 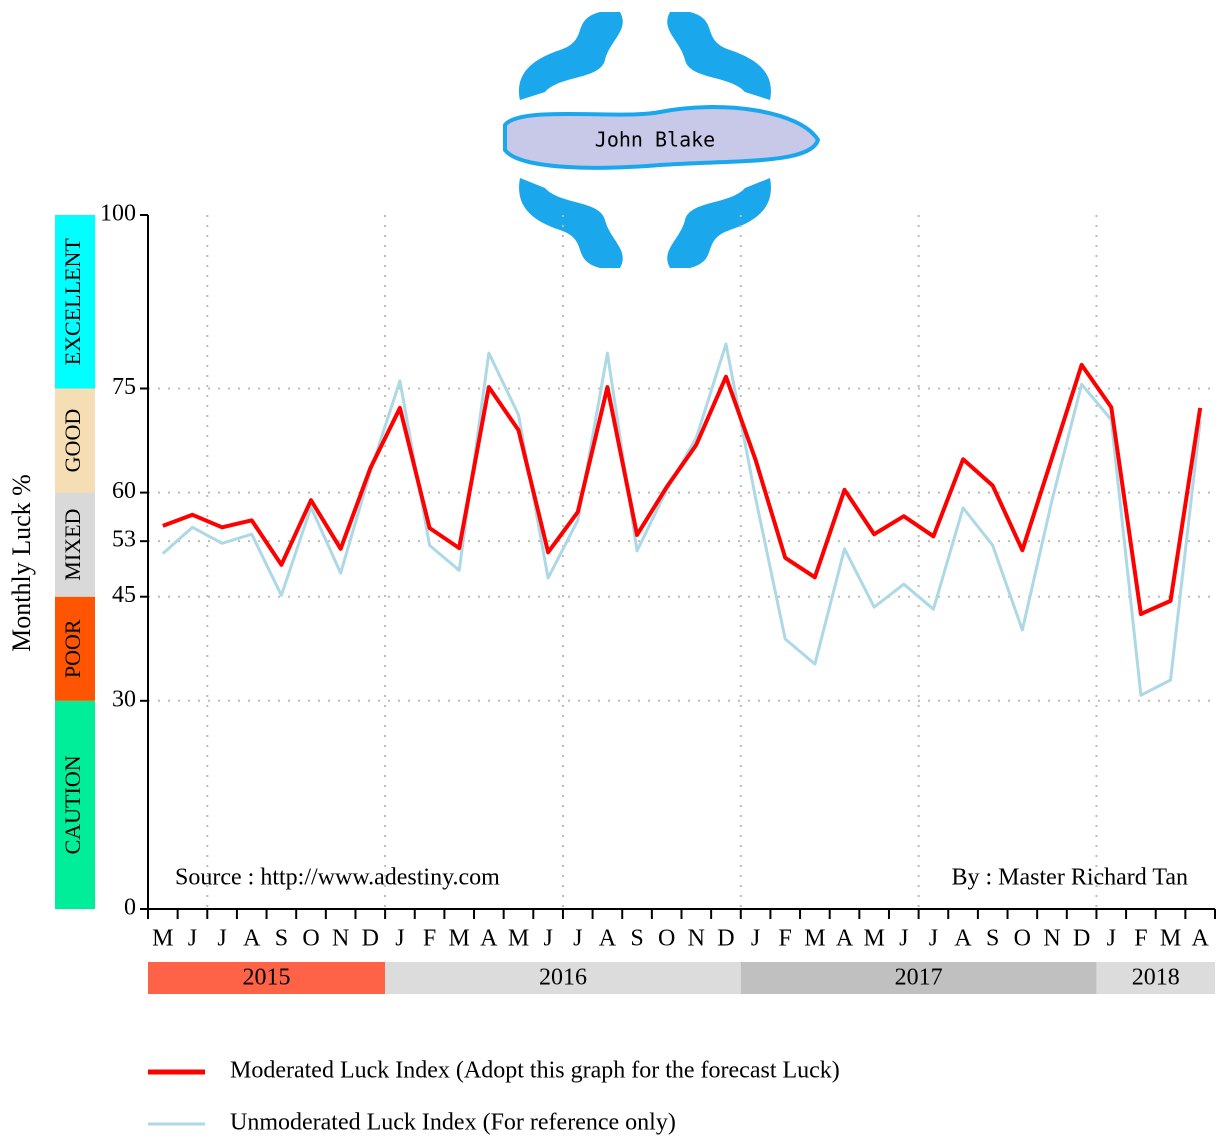 I want to click on y-tick-label: 60, so click(x=124, y=491).